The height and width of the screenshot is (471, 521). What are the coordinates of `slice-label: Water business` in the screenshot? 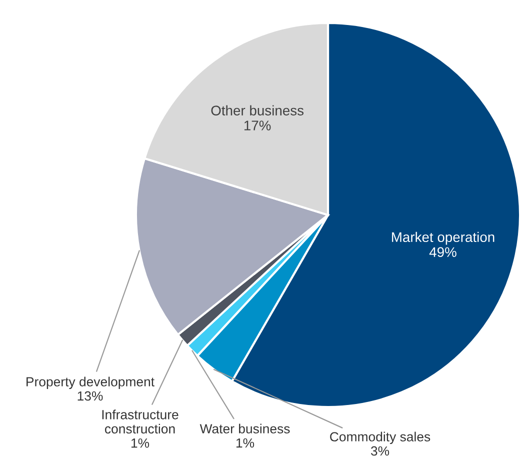 It's located at (245, 429).